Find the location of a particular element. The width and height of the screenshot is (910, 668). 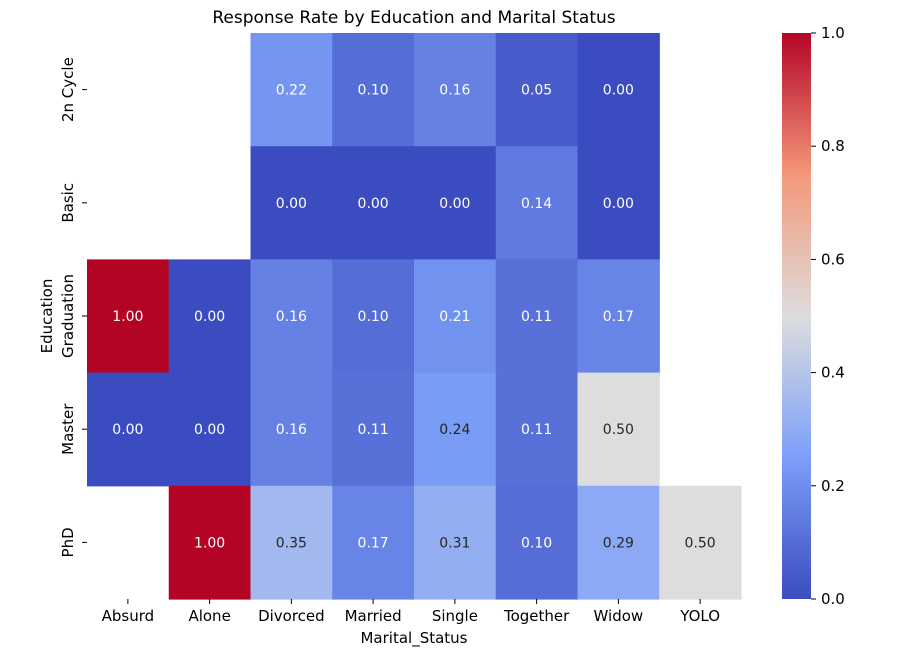

cell-value-label: 0.31 is located at coordinates (454, 543).